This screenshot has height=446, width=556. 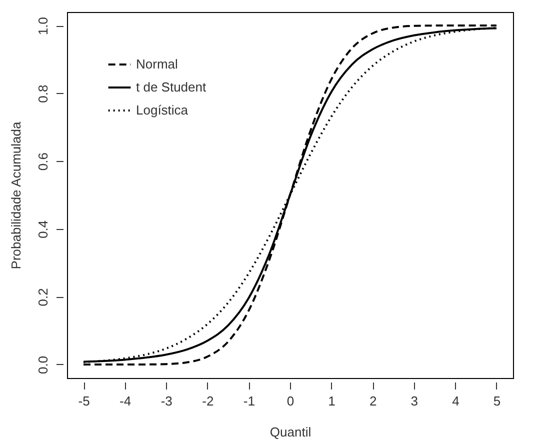 I want to click on y-tick-label: 0.0, so click(x=43, y=365).